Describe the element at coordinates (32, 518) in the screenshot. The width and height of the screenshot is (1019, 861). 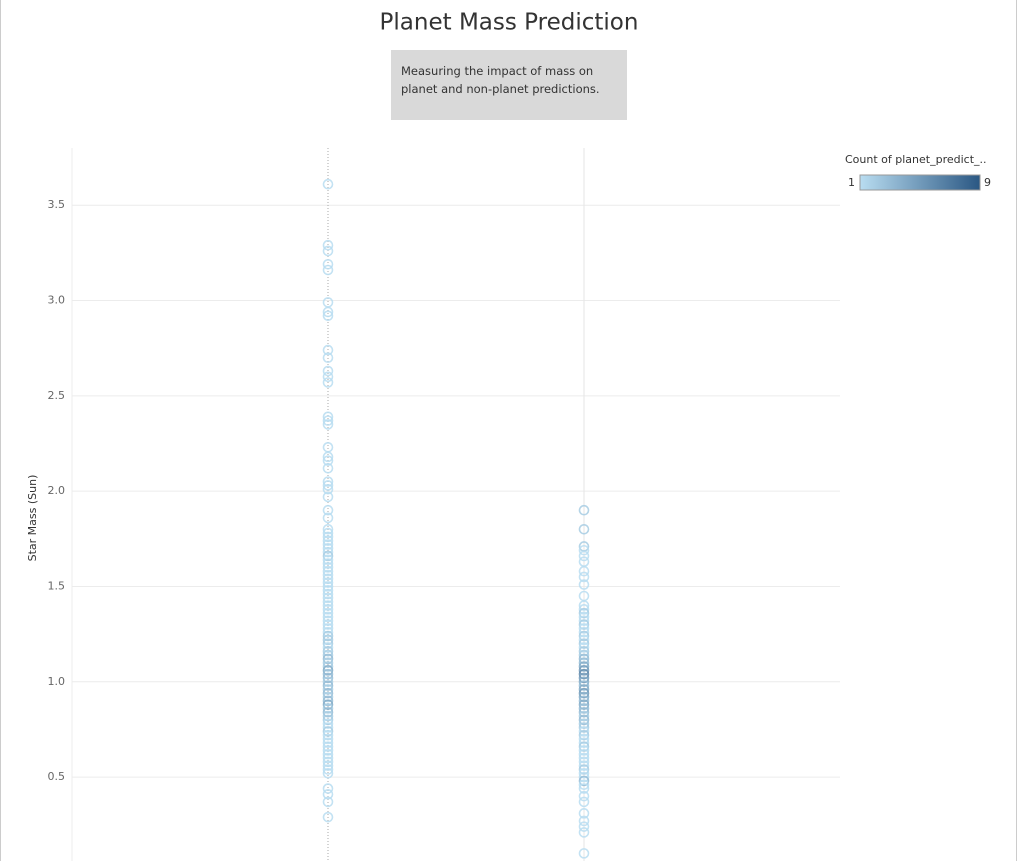
I see `y-axis-label: Star Mass (Sun)` at that location.